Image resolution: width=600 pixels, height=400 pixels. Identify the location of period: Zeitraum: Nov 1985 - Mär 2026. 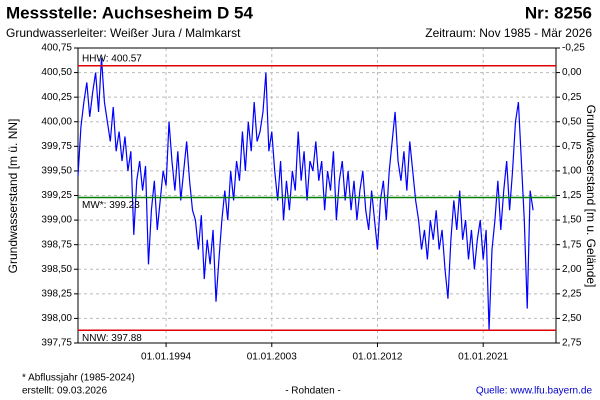
(508, 33).